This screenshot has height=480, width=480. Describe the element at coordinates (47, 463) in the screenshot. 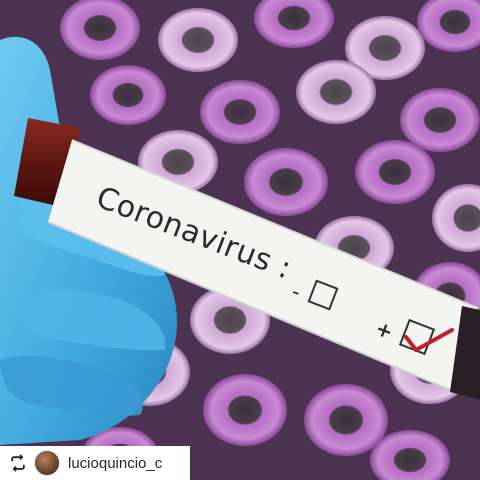

I see `avatar` at that location.